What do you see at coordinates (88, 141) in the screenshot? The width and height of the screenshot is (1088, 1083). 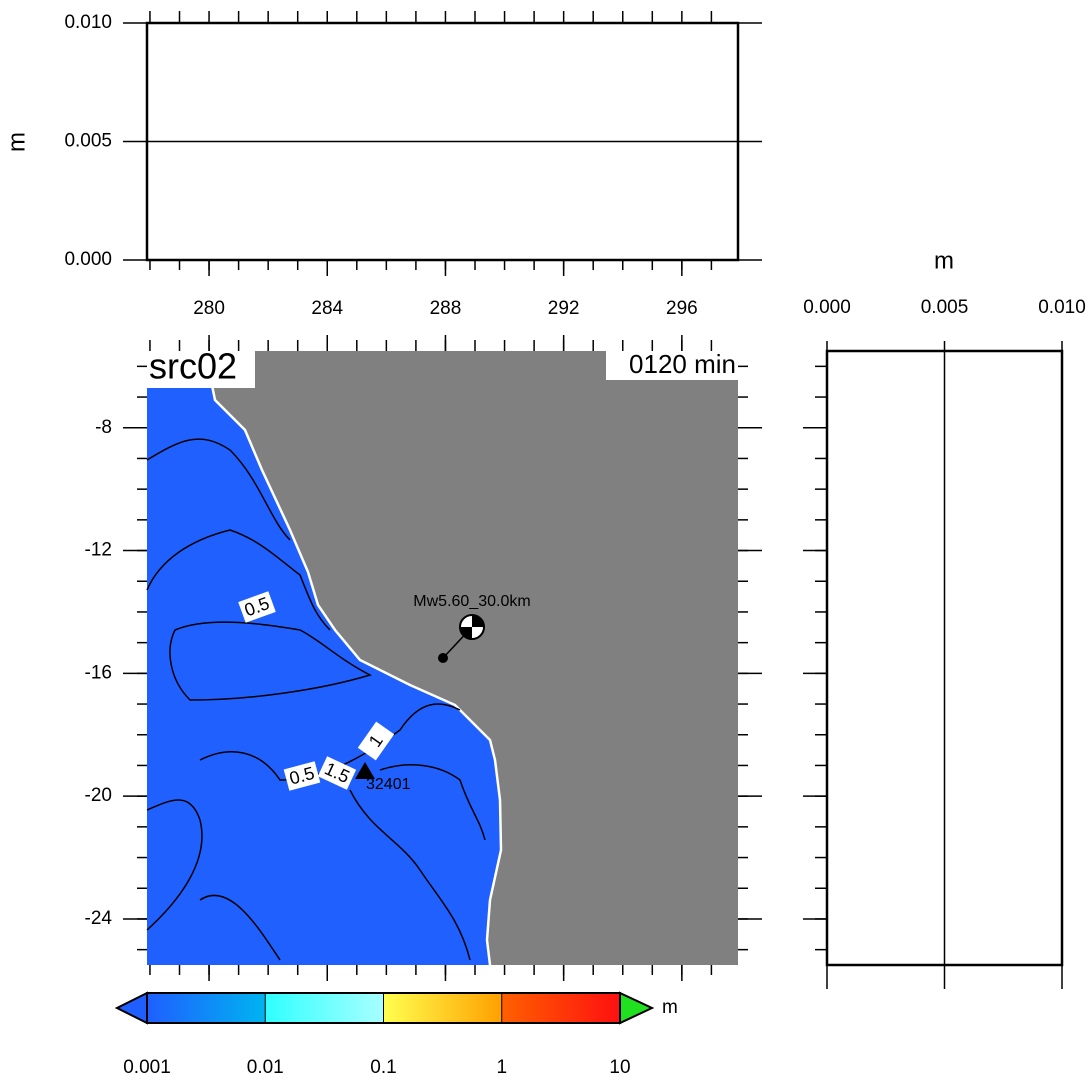 I see `y-tick-label: 0.005` at bounding box center [88, 141].